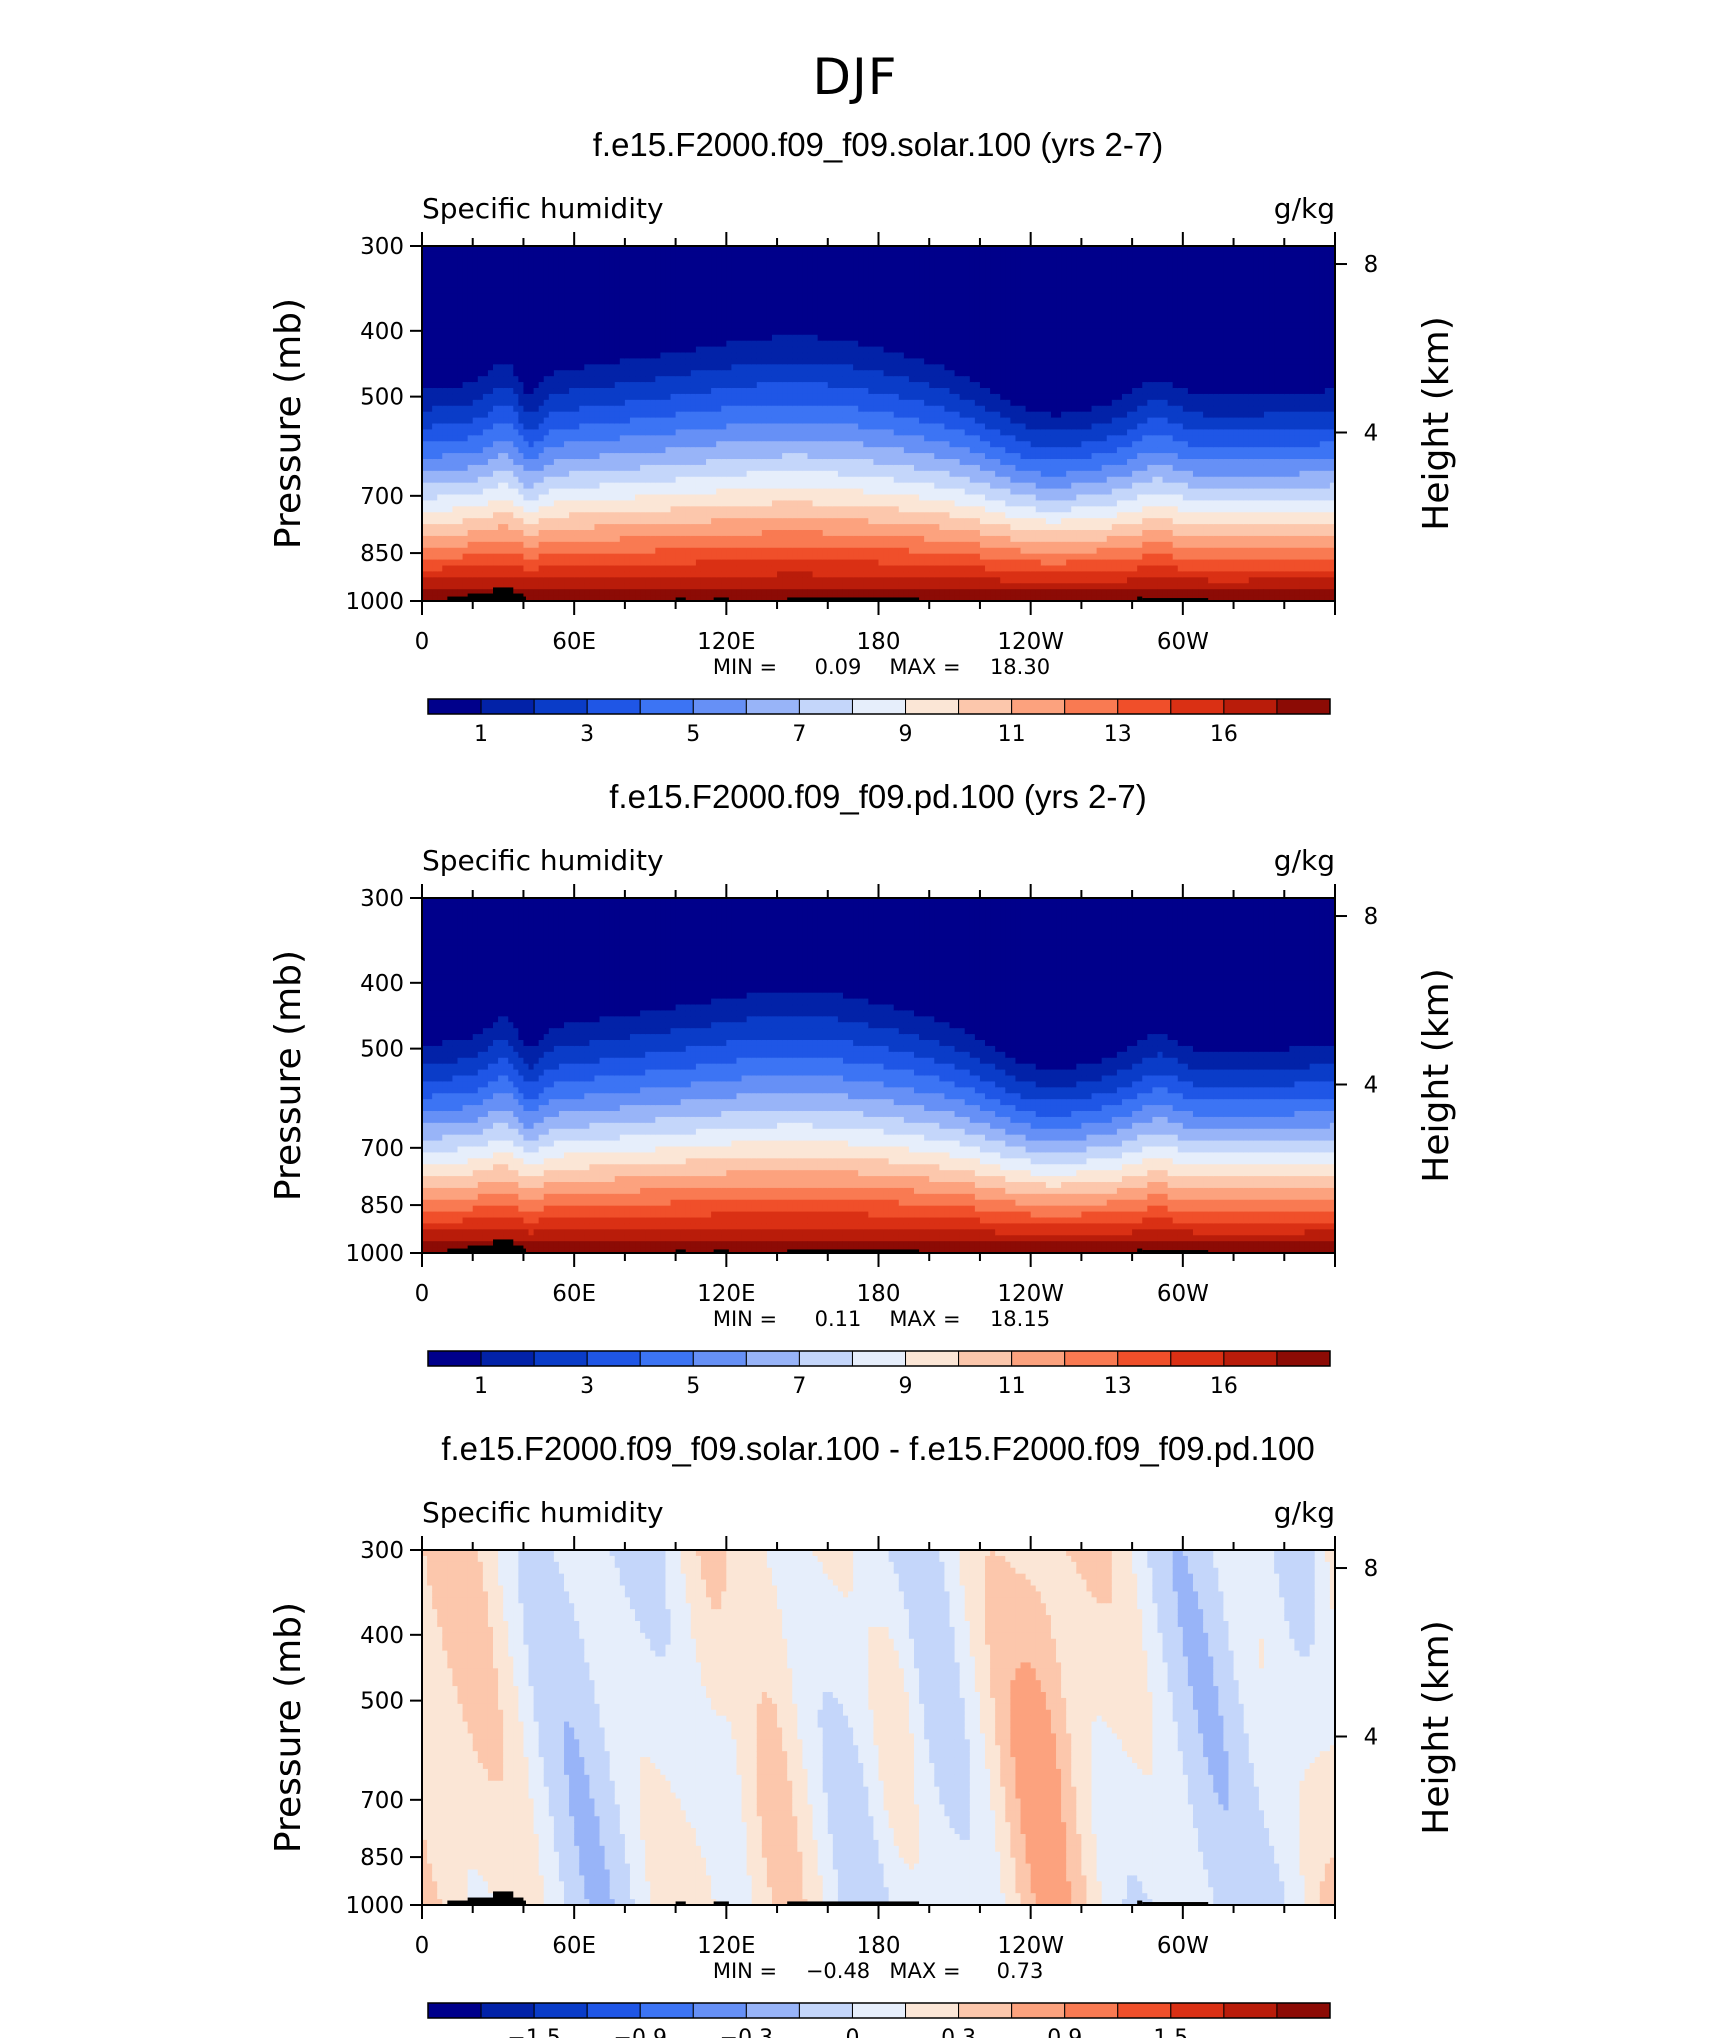 This screenshot has height=2038, width=1710. I want to click on colorbar-label: 0.9, so click(1064, 2032).